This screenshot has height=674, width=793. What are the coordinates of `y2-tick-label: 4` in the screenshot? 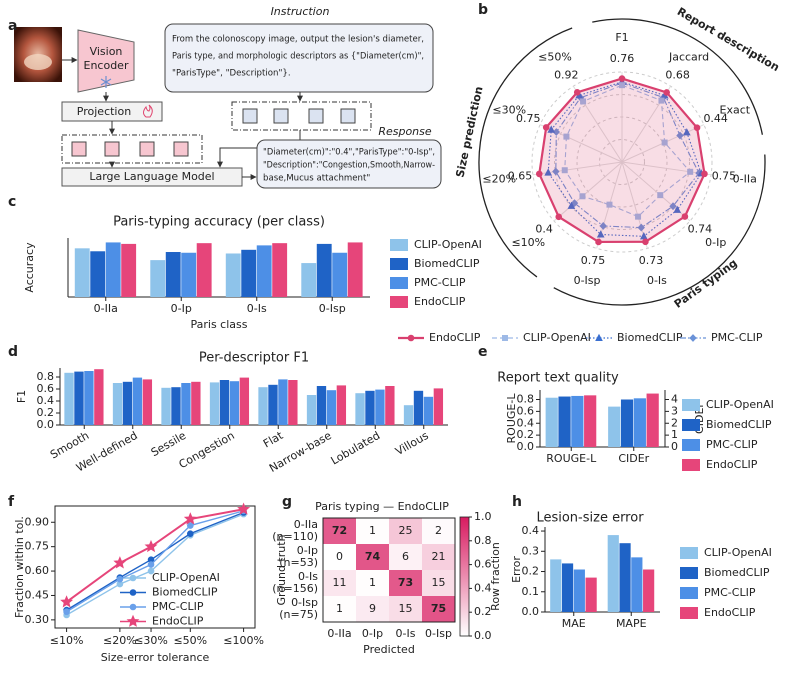 It's located at (674, 399).